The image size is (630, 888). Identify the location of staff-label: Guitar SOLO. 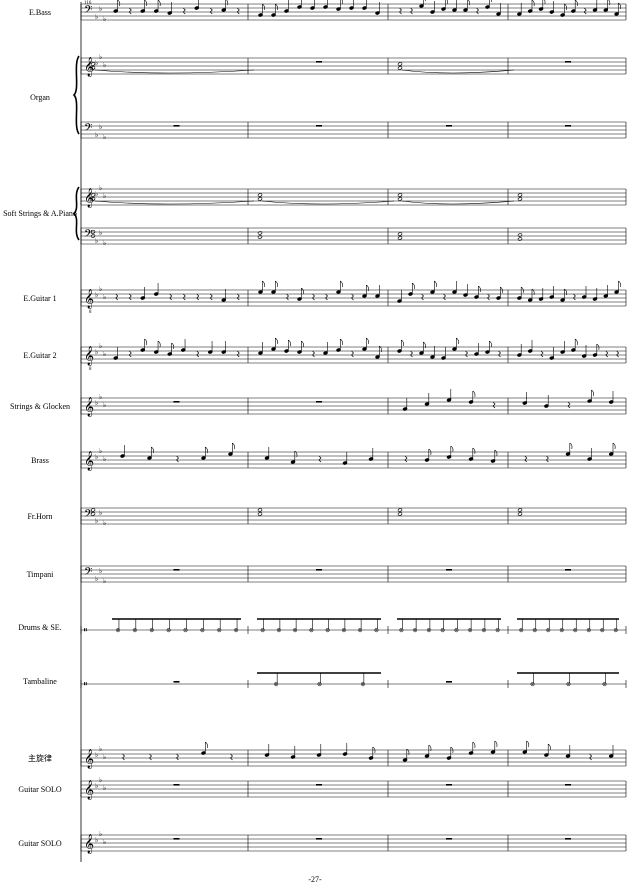
(40, 789).